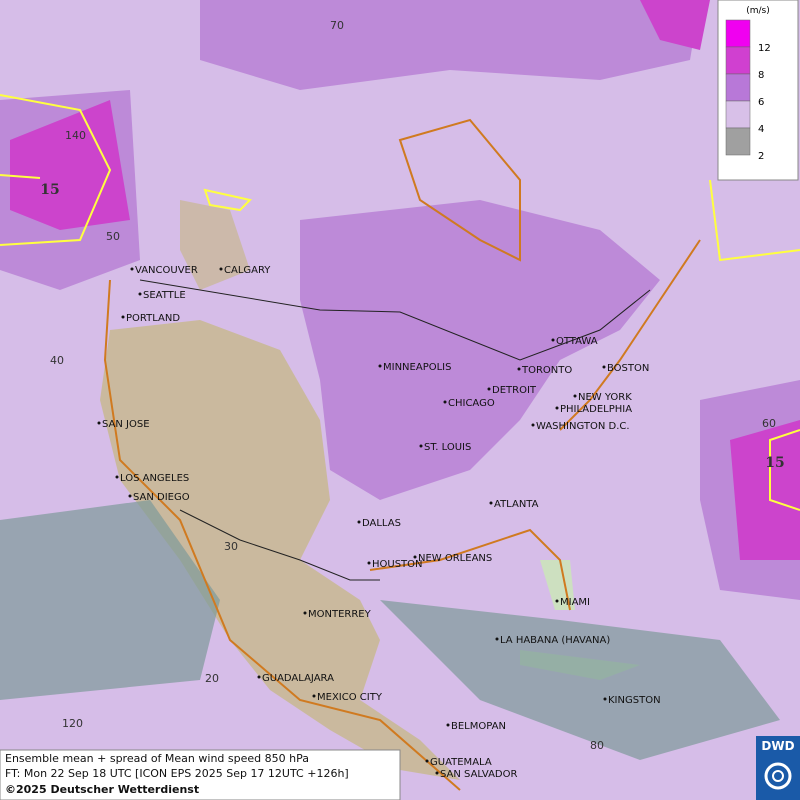 The image size is (800, 800). I want to click on city-label: MINNEAPOLIS, so click(417, 367).